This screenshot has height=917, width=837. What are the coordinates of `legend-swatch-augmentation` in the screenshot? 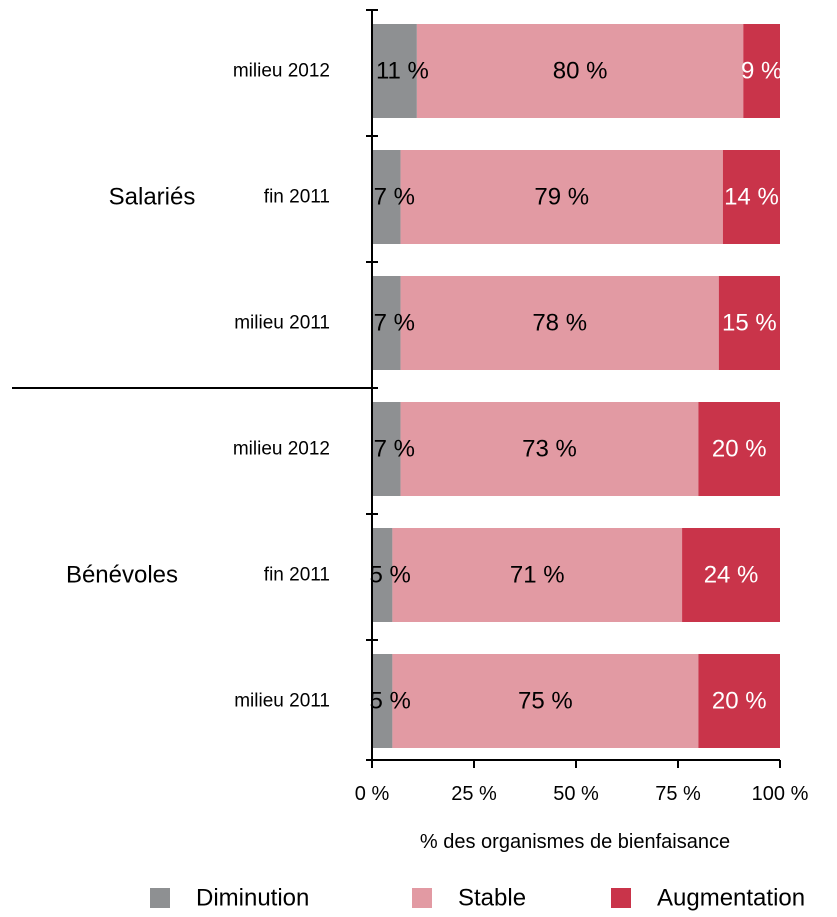 It's located at (621, 898).